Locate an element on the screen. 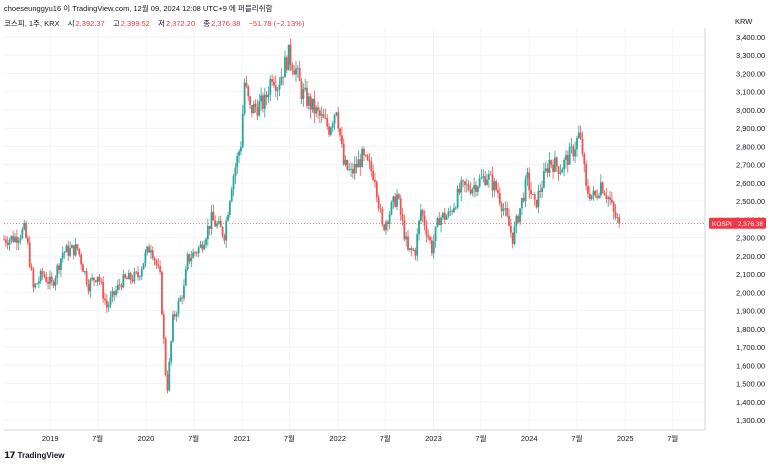 The width and height of the screenshot is (773, 464). x-tick-label: 2022 is located at coordinates (337, 438).